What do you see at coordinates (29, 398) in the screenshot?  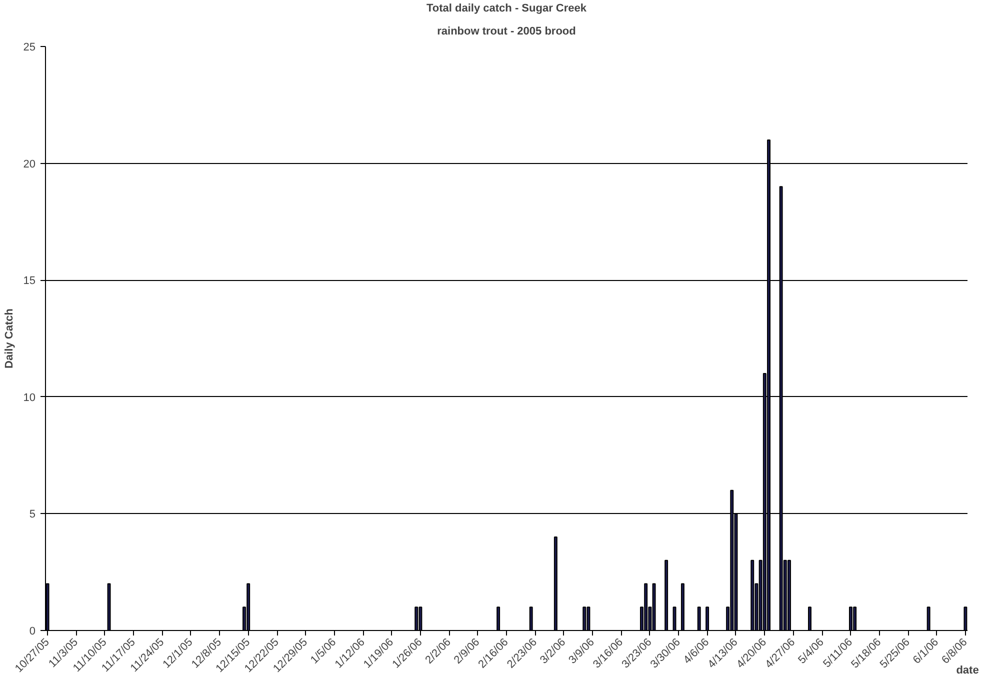 I see `y-tick-label: 10` at bounding box center [29, 398].